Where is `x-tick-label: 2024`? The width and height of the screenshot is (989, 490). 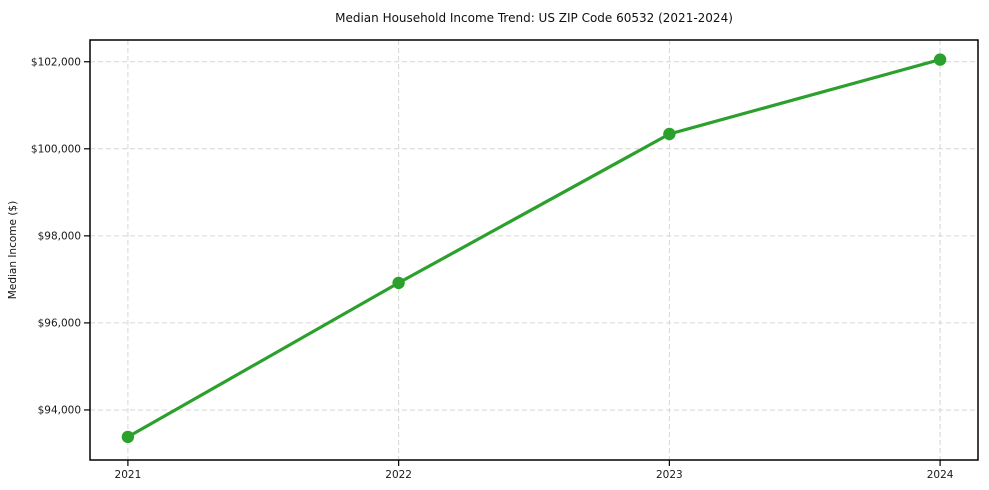
x-tick-label: 2024 is located at coordinates (940, 475).